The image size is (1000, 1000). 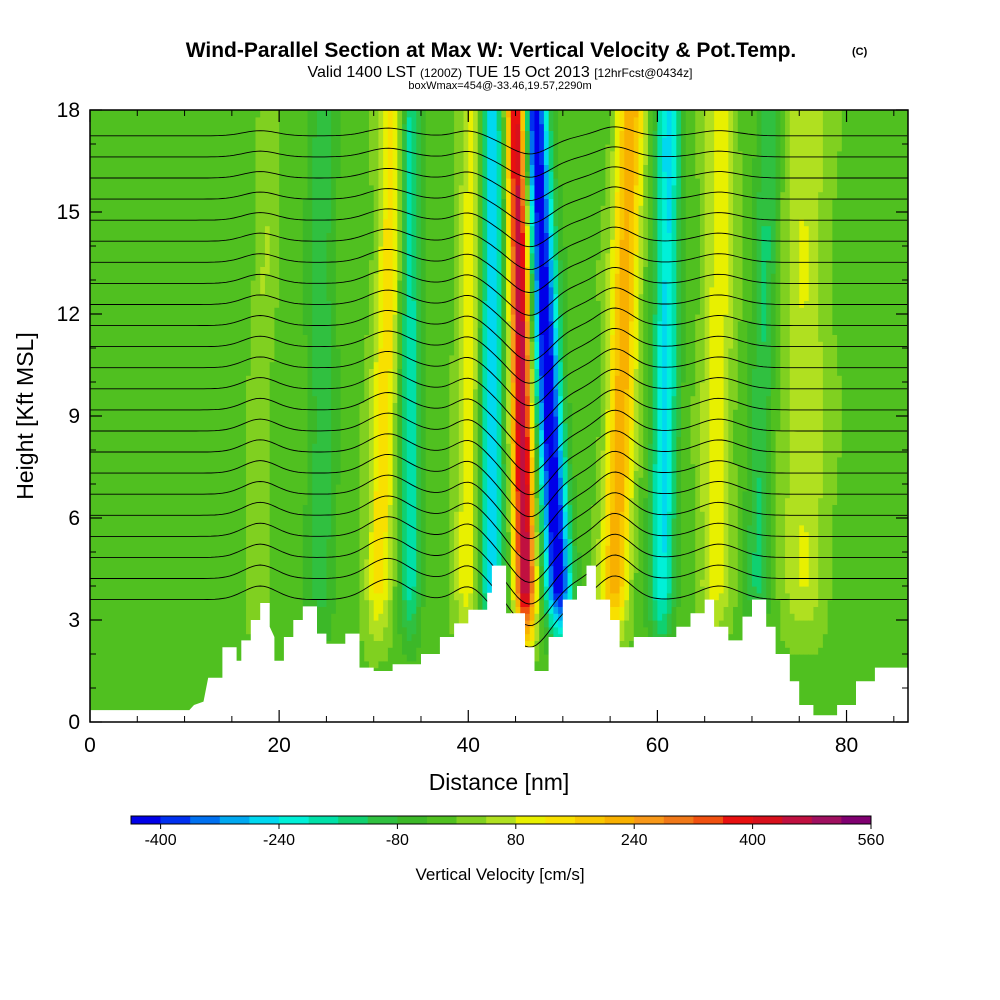 What do you see at coordinates (74, 416) in the screenshot?
I see `y-tick-label: 9` at bounding box center [74, 416].